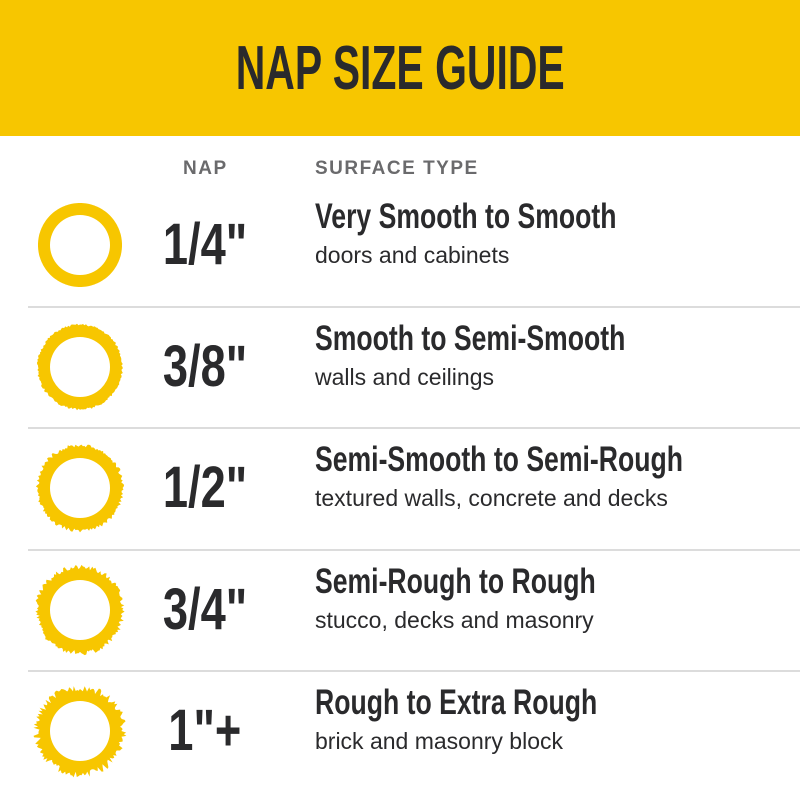 The height and width of the screenshot is (800, 800). Describe the element at coordinates (455, 581) in the screenshot. I see `surface-type-title: Semi-Rough to Rough` at that location.